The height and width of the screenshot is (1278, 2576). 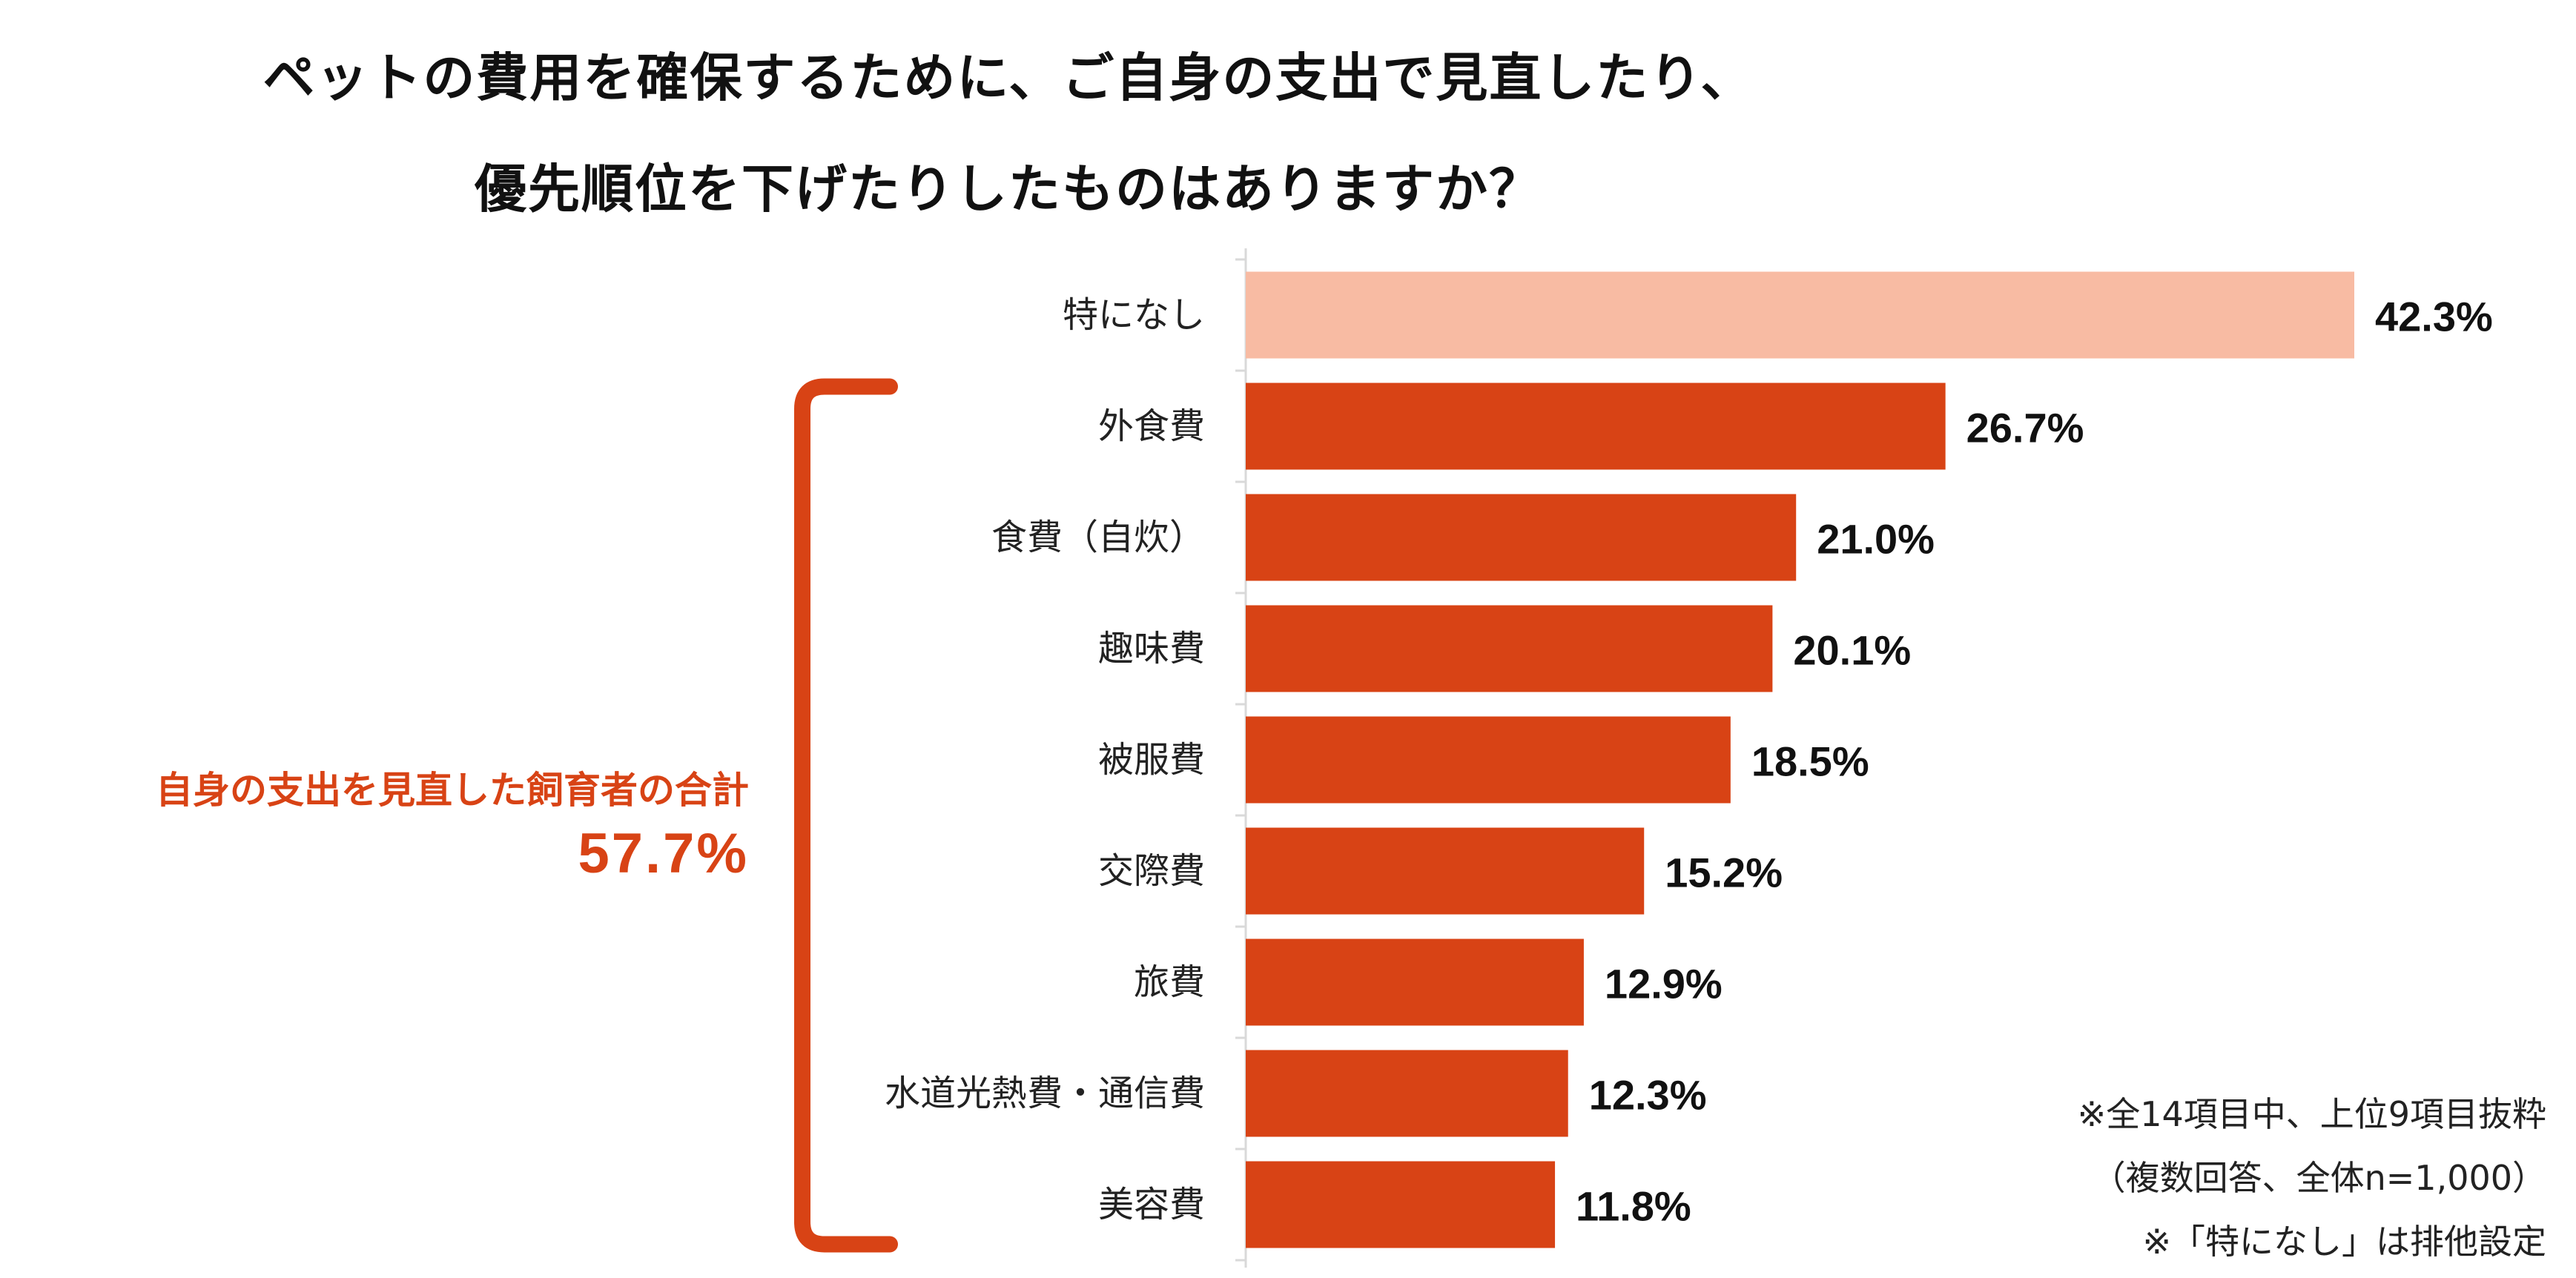 What do you see at coordinates (1169, 982) in the screenshot?
I see `category-label: 旅費` at bounding box center [1169, 982].